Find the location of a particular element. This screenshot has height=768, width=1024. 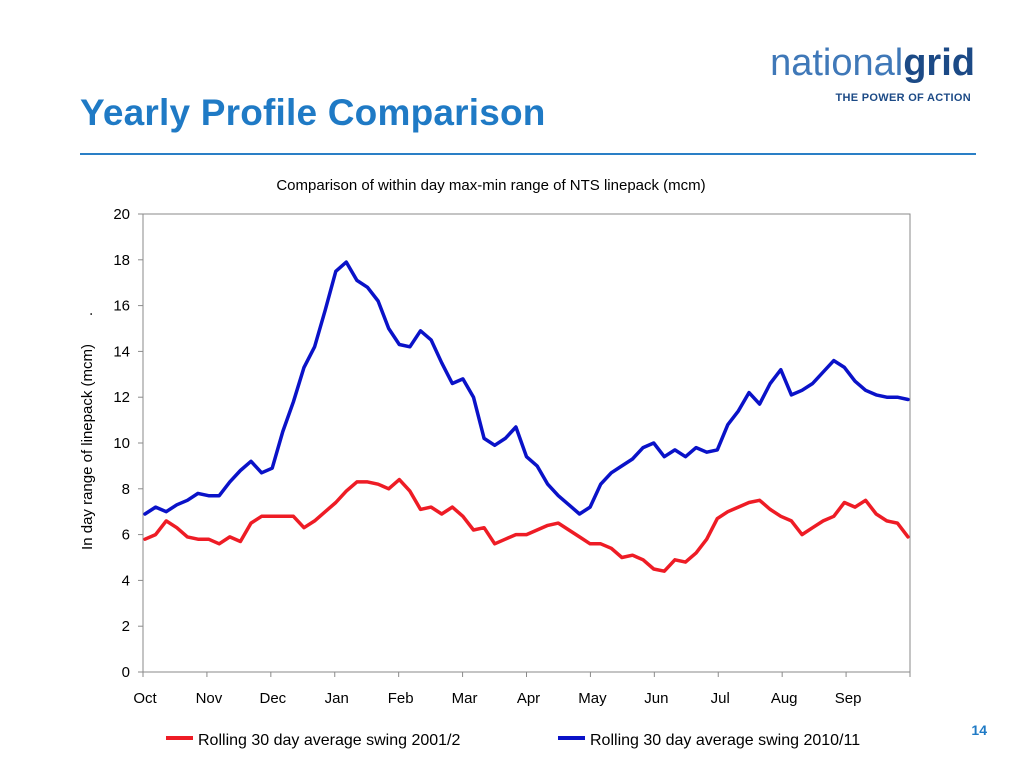

y-axis: 0 2 4 6 8 10 12 14 16 18 20 is located at coordinates (128, 443).